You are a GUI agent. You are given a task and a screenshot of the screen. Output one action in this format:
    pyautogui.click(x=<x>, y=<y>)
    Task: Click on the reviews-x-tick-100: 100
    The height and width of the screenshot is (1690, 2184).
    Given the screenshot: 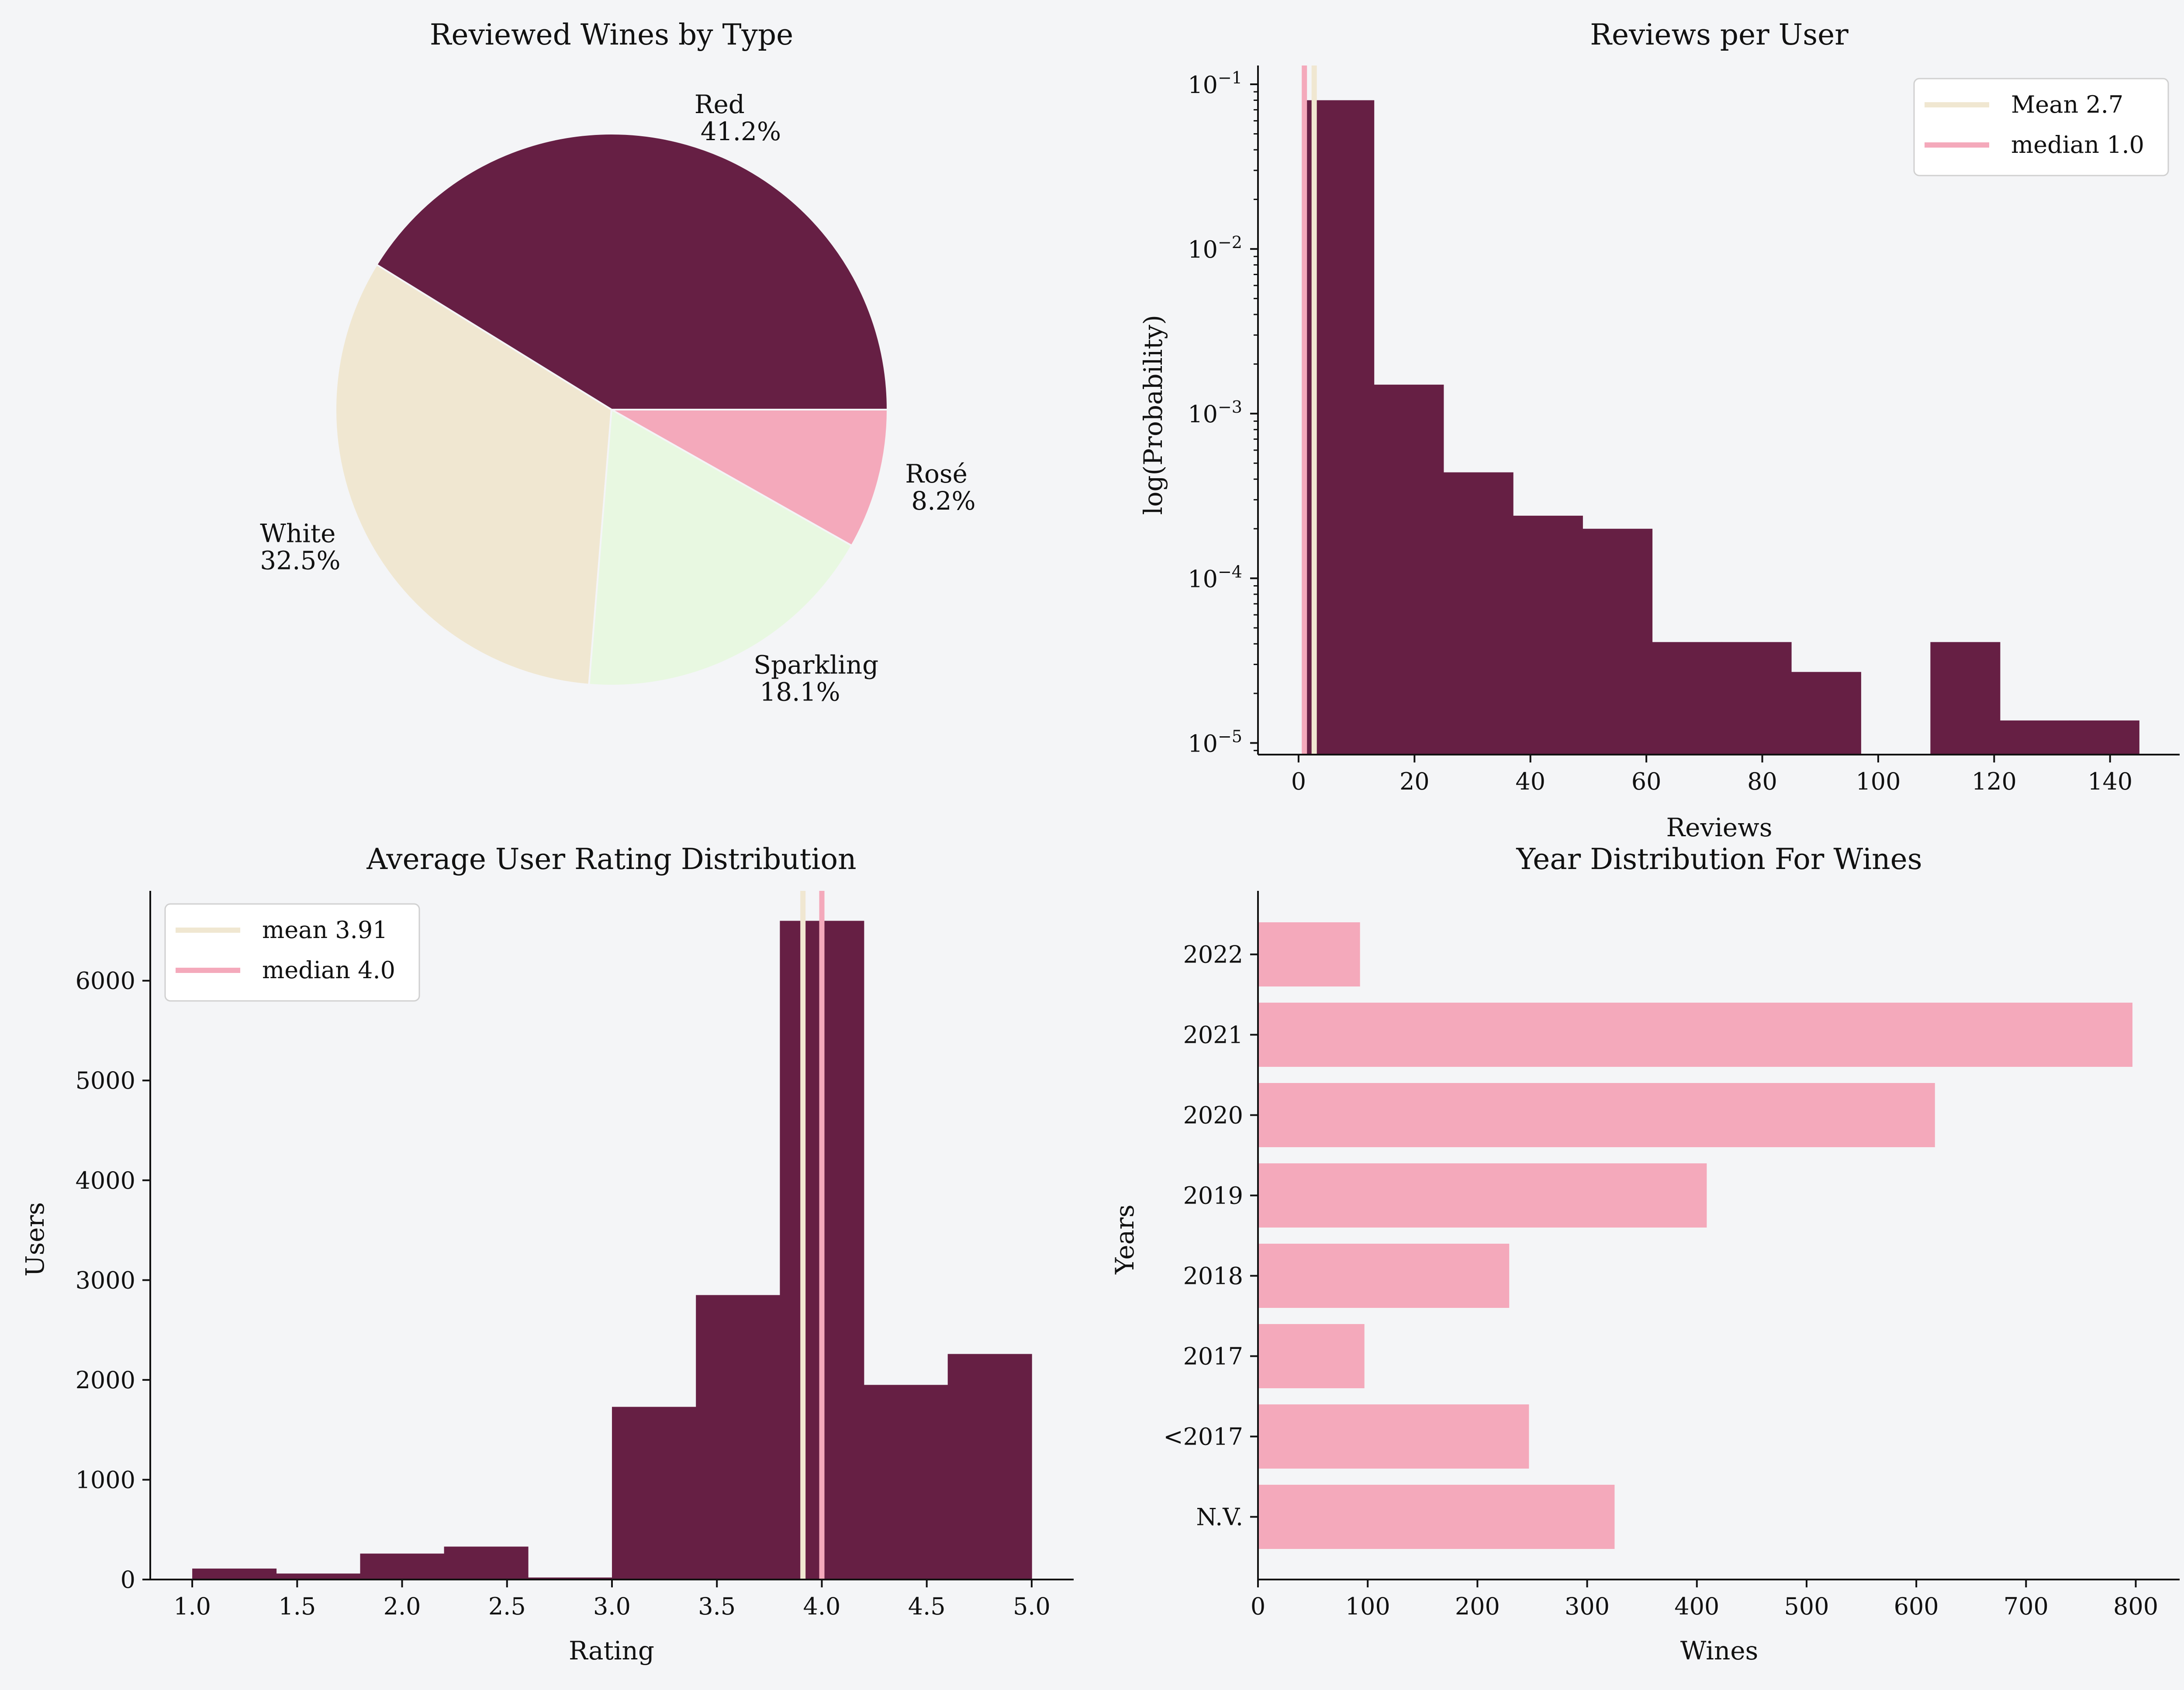 What is the action you would take?
    pyautogui.click(x=1878, y=781)
    